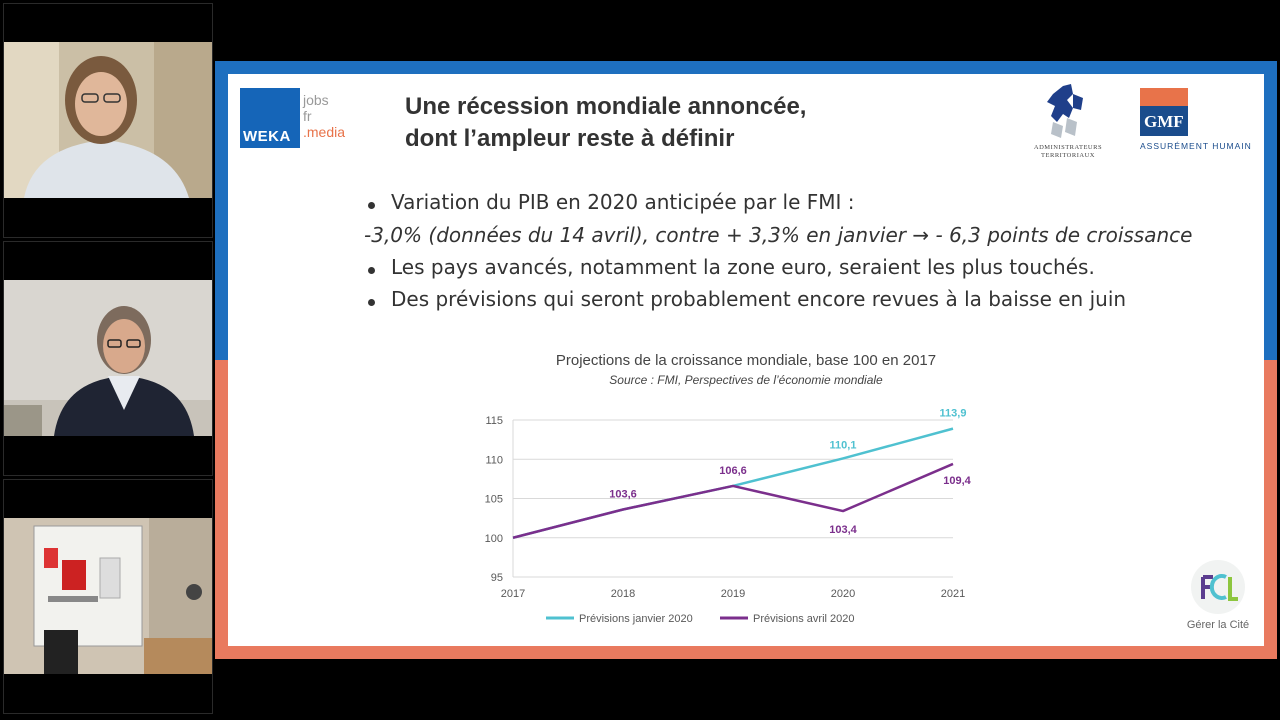 The height and width of the screenshot is (720, 1280). I want to click on y-tick-label: 100, so click(494, 539).